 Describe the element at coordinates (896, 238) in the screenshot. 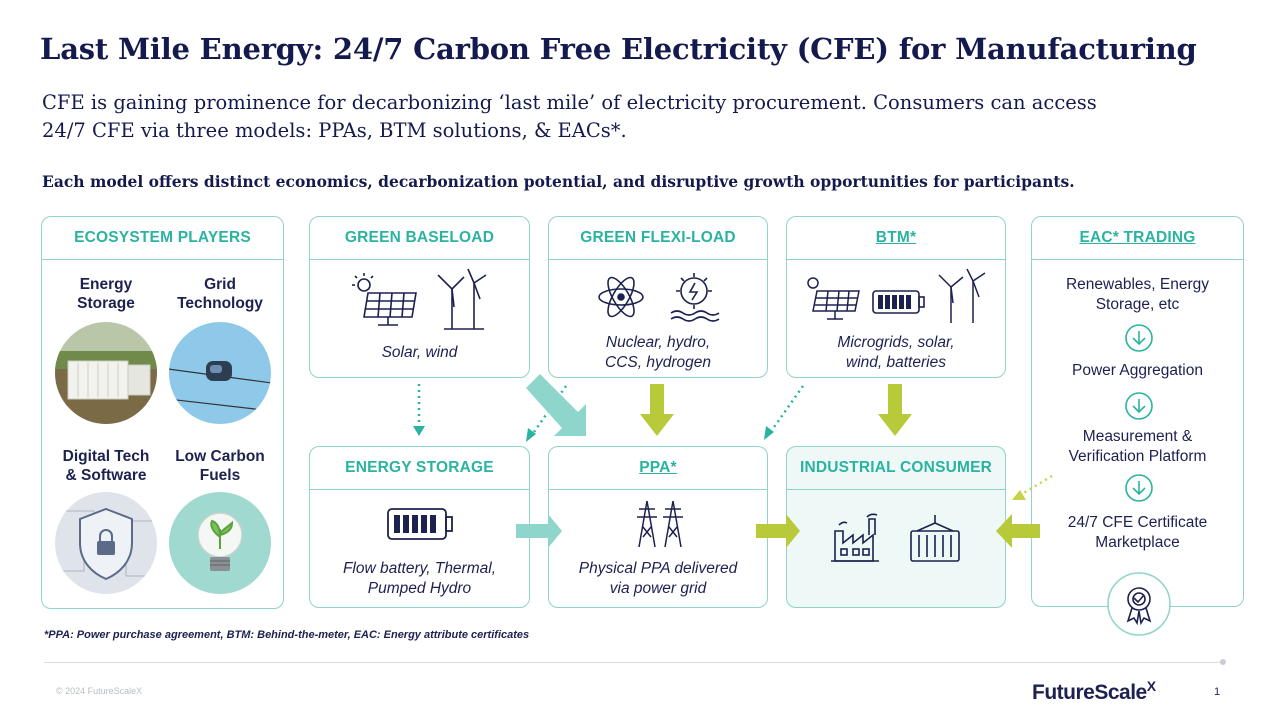

I see `btm-header: BTM*` at that location.